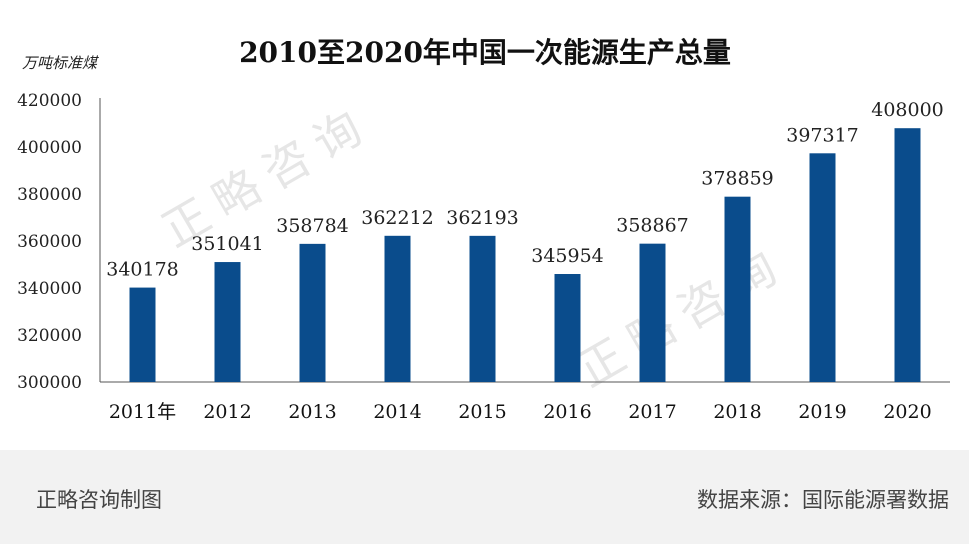  What do you see at coordinates (49, 383) in the screenshot?
I see `y-tick-label: 300000` at bounding box center [49, 383].